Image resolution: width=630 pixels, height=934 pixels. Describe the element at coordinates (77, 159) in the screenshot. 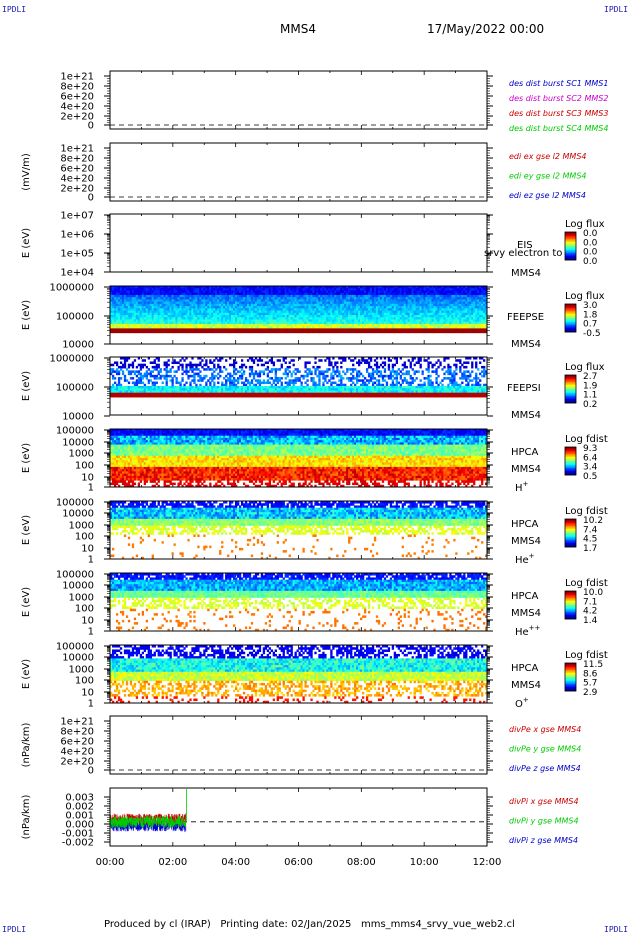

I see `tick-label: 8e+20` at that location.